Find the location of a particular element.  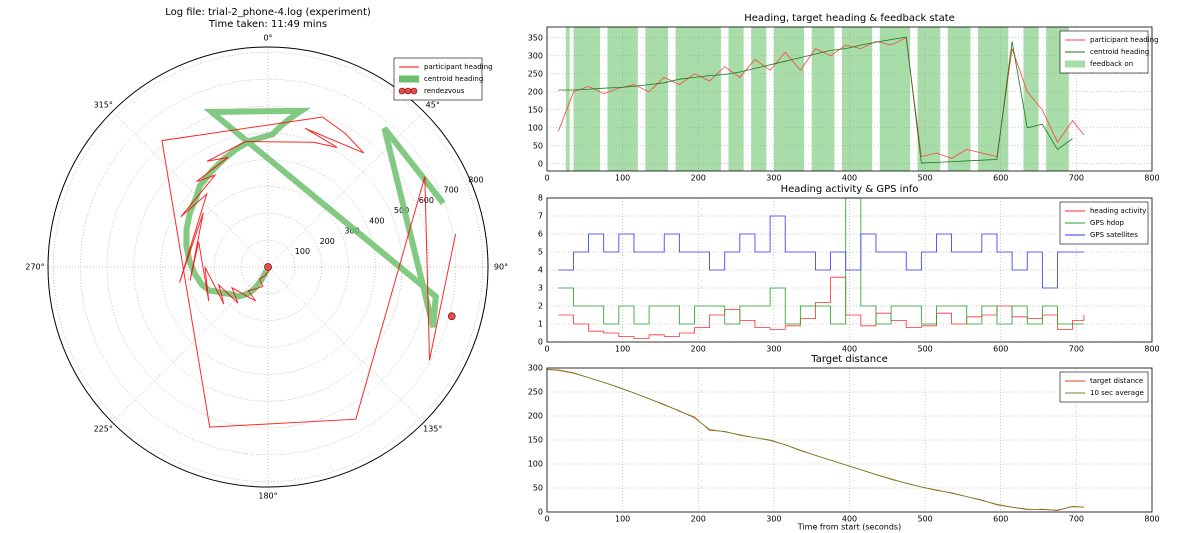

legend-label: GPS hdop is located at coordinates (1107, 223).